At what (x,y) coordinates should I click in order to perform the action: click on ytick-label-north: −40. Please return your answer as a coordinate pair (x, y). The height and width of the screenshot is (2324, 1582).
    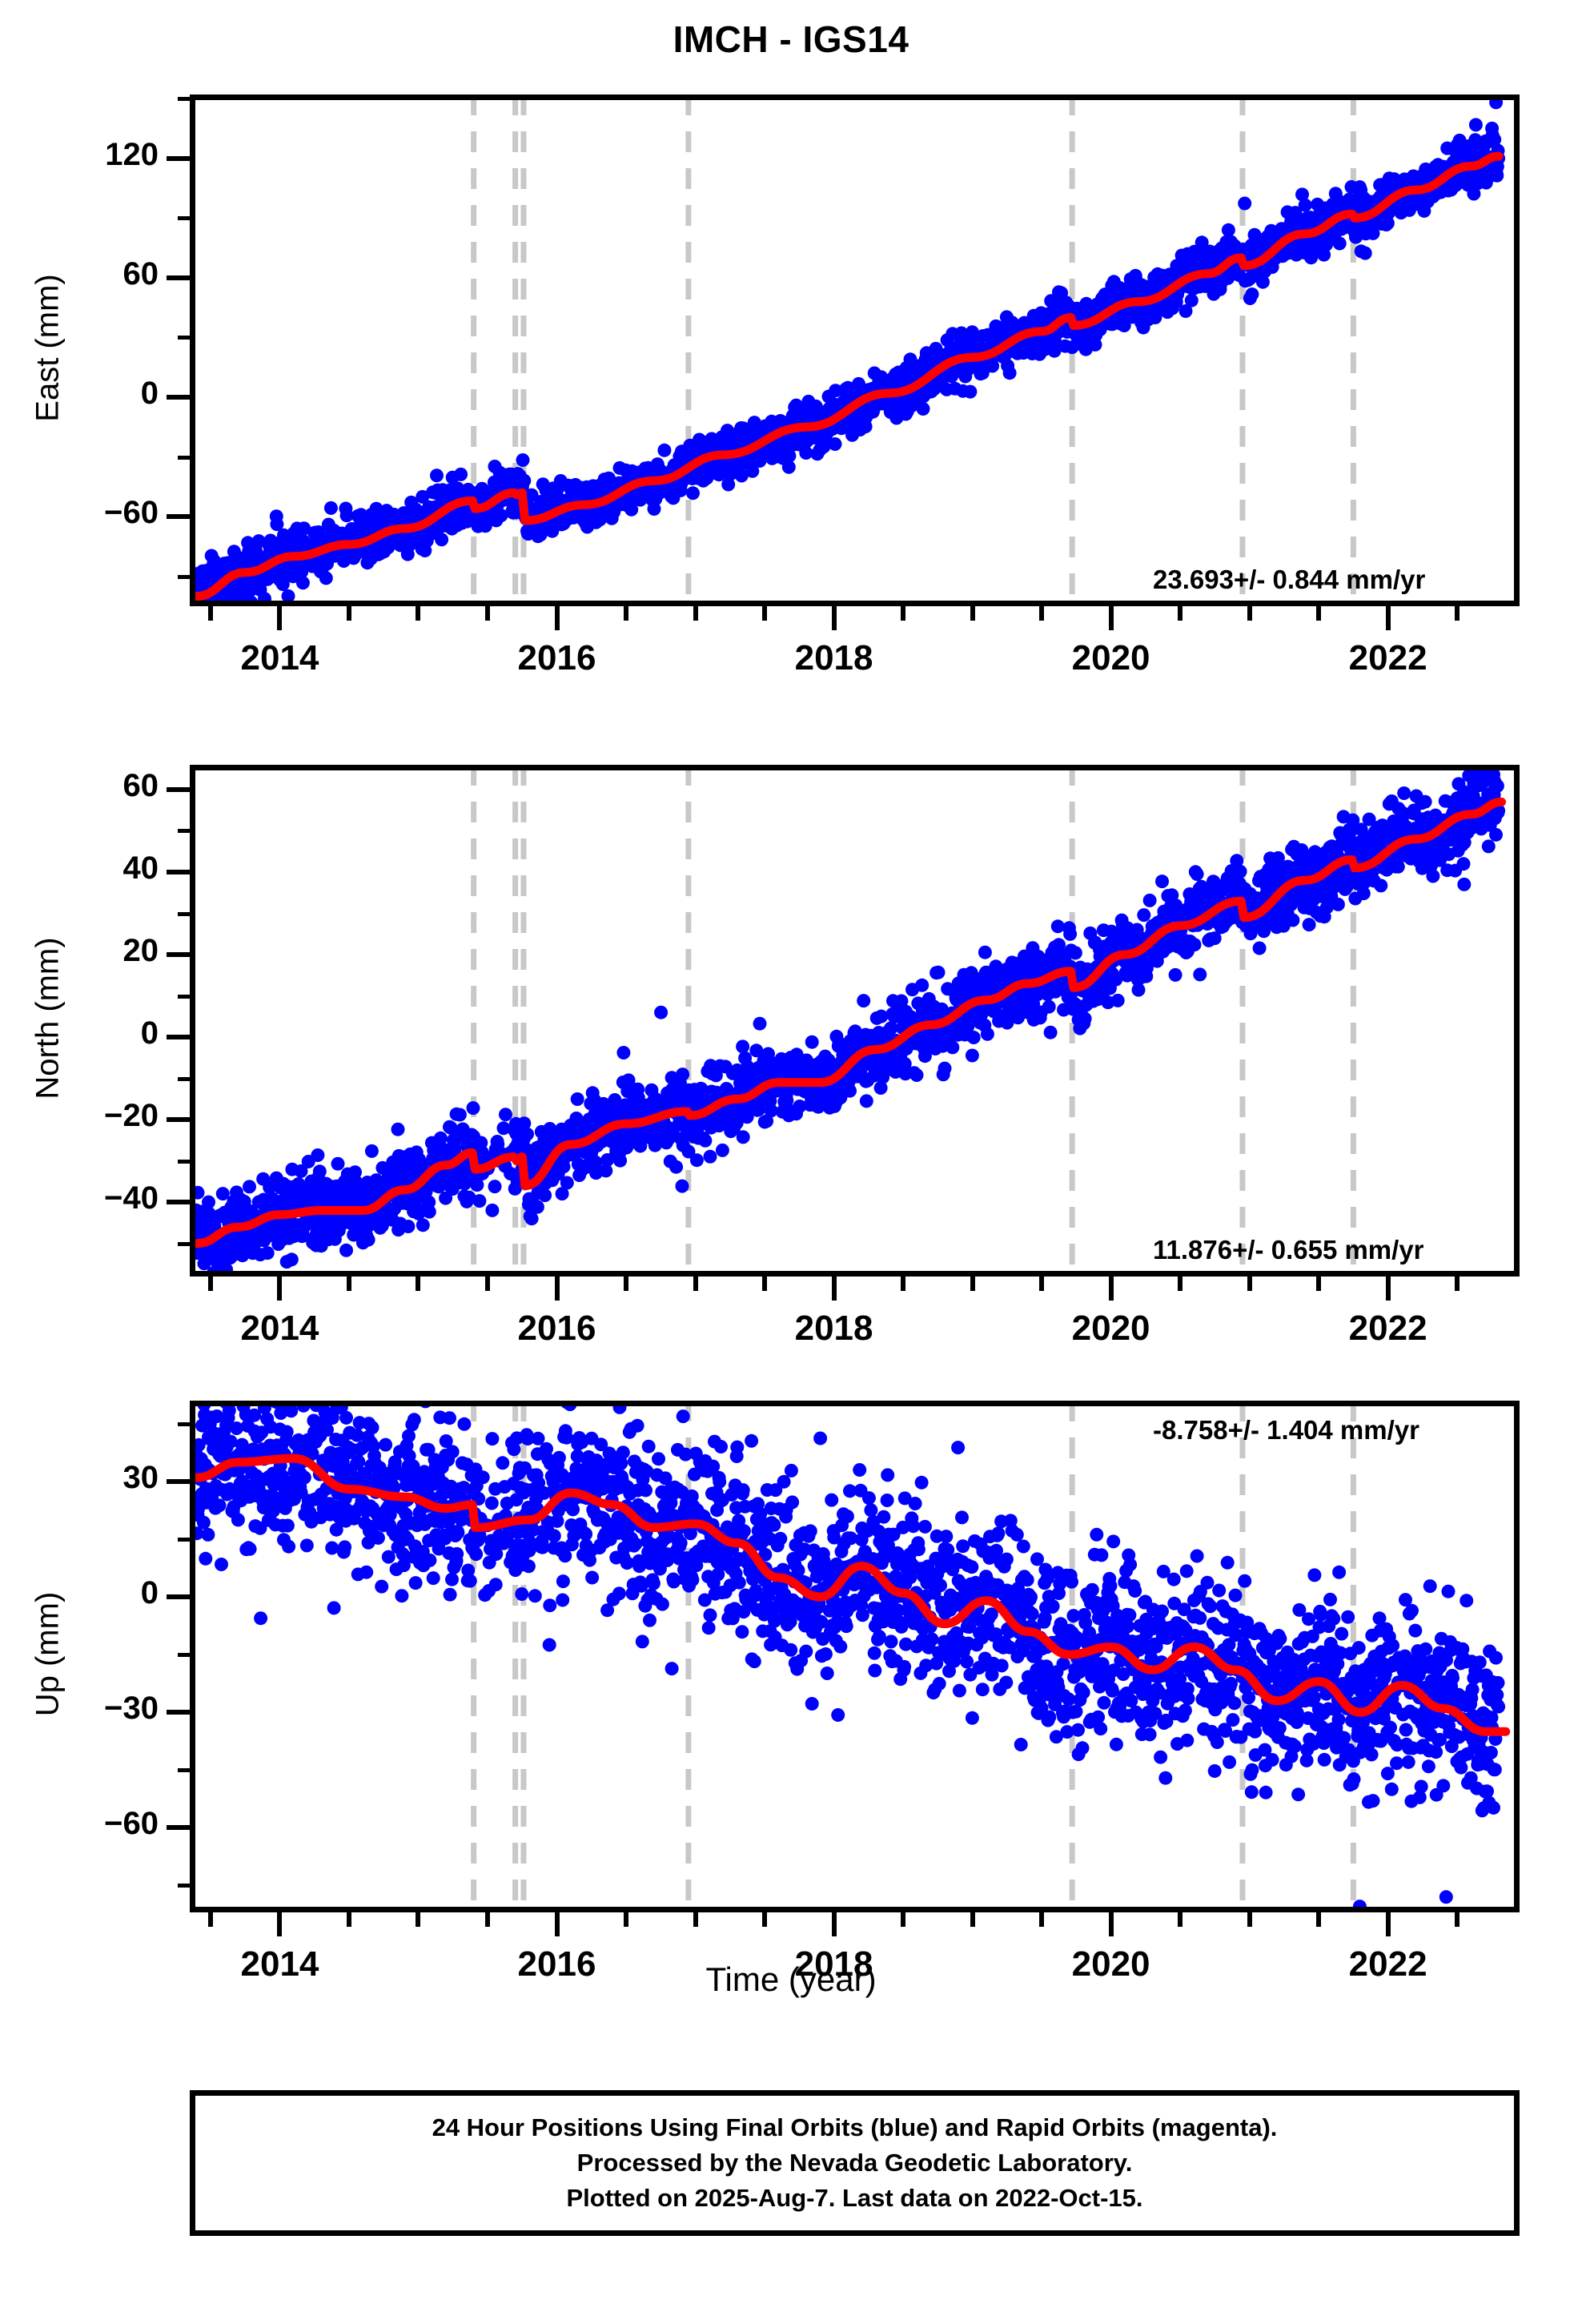
    Looking at the image, I should click on (131, 1198).